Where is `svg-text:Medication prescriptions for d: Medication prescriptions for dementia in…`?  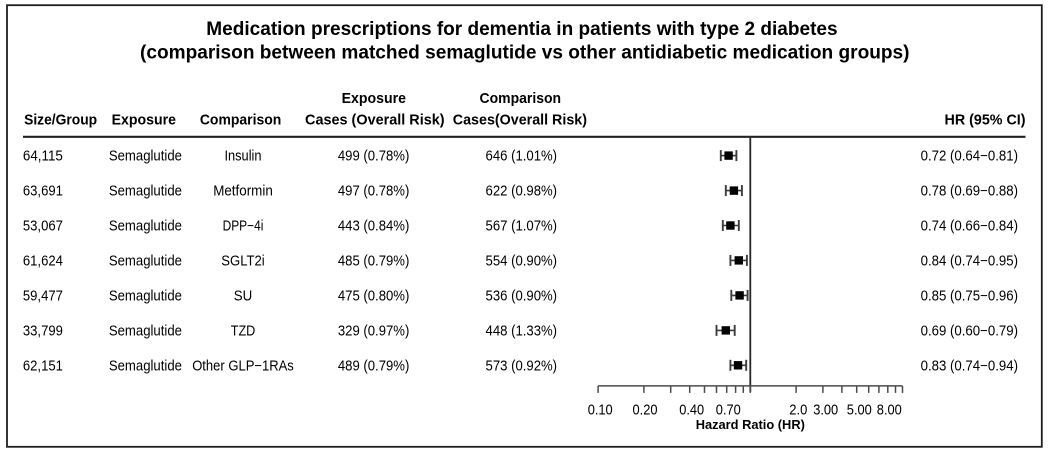
svg-text:Medication prescriptions for d: Medication prescriptions for dementia in… is located at coordinates (521, 29).